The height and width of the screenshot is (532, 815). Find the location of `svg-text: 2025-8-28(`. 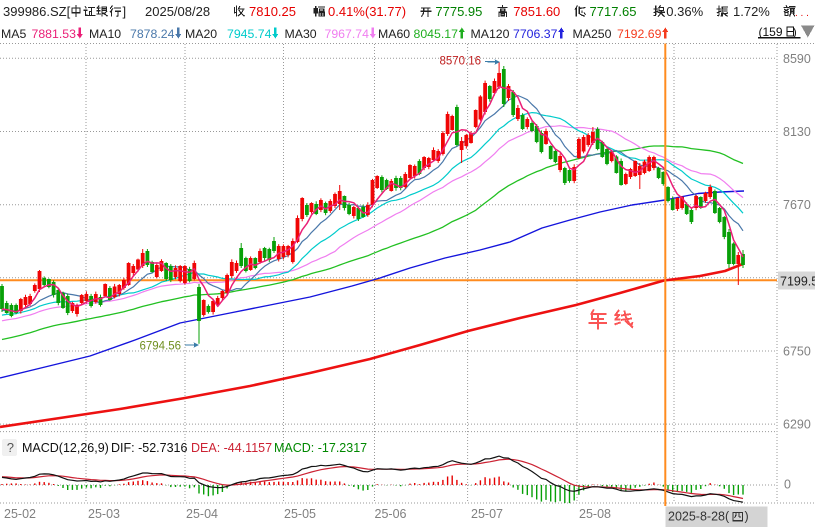

svg-text: 2025-8-28( is located at coordinates (699, 516).